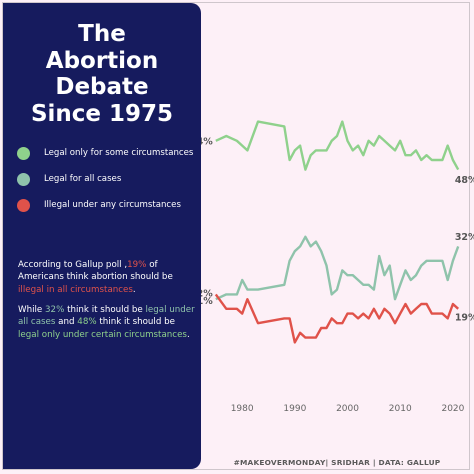 This screenshot has height=474, width=474. What do you see at coordinates (106, 316) in the screenshot?
I see `p2-highlight-all-cases: legal under all cases` at bounding box center [106, 316].